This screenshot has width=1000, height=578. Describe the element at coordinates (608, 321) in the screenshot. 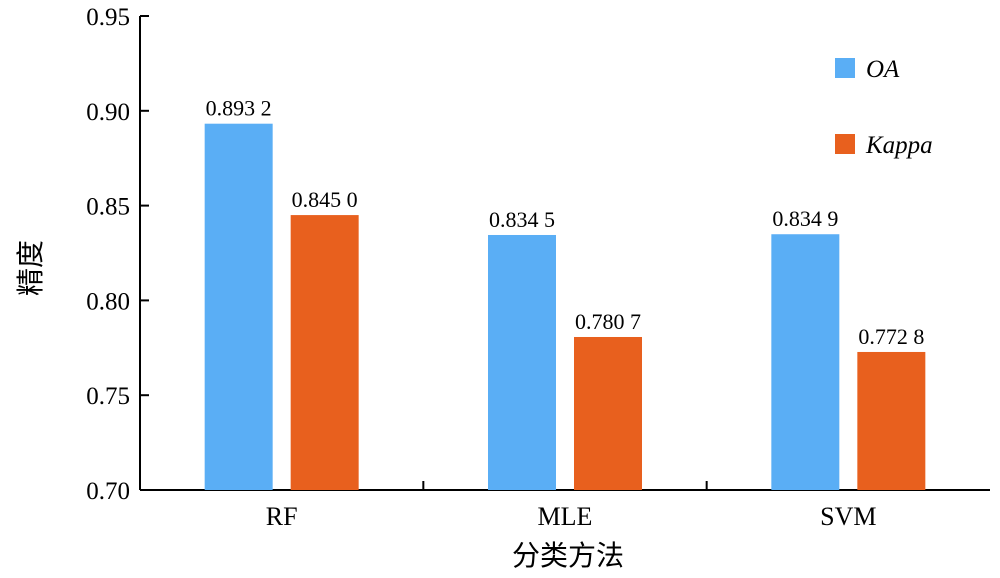

I see `data-label: 0.780 7` at that location.